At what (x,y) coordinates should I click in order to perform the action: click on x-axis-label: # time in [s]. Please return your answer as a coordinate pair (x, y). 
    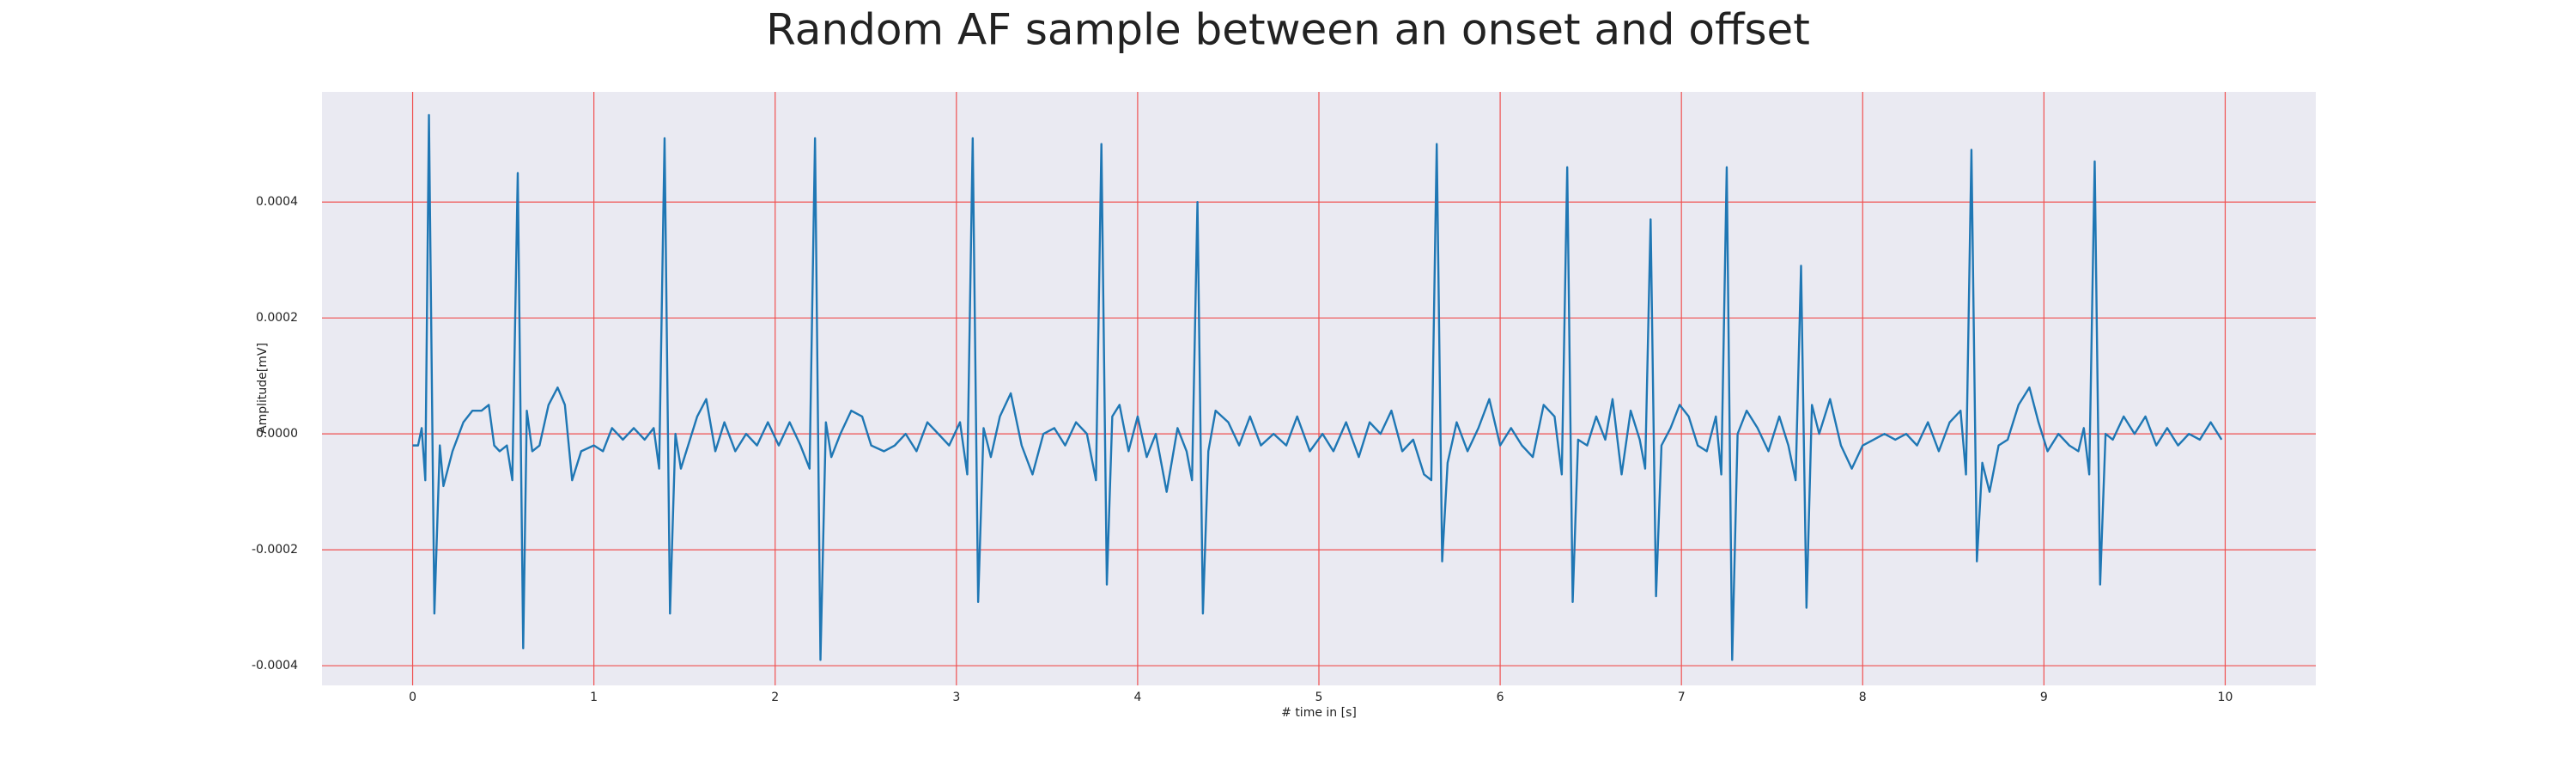
    Looking at the image, I should click on (1319, 713).